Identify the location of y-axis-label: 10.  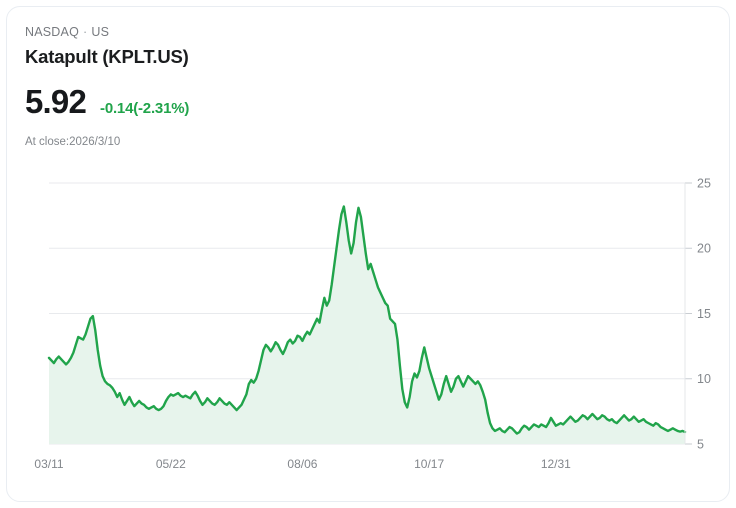
(704, 379).